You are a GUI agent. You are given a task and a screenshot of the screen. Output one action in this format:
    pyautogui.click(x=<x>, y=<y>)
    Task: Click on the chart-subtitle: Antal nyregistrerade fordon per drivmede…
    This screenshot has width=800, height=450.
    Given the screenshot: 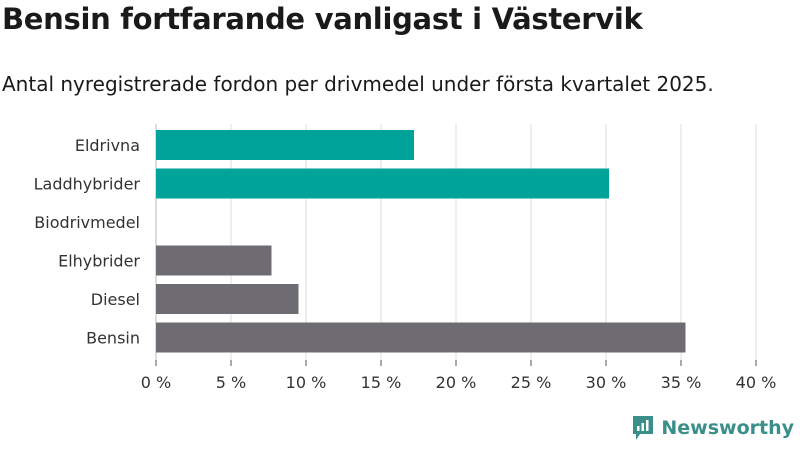 What is the action you would take?
    pyautogui.click(x=358, y=84)
    